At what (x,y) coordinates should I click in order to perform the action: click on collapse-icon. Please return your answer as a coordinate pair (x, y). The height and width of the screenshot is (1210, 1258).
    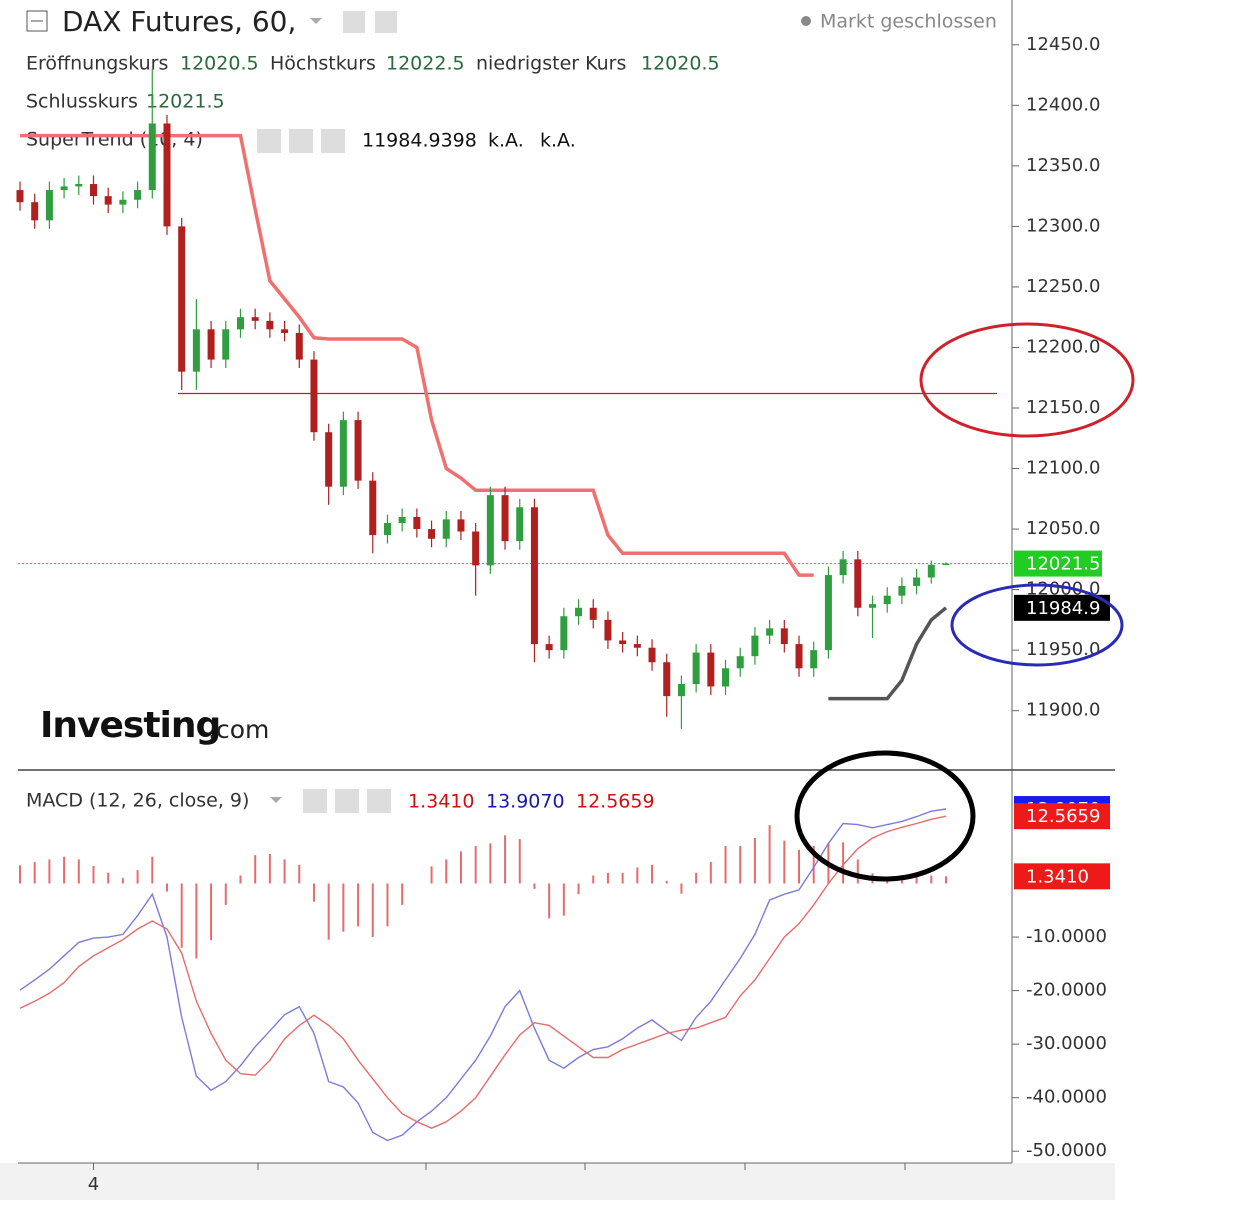
    Looking at the image, I should click on (37, 21).